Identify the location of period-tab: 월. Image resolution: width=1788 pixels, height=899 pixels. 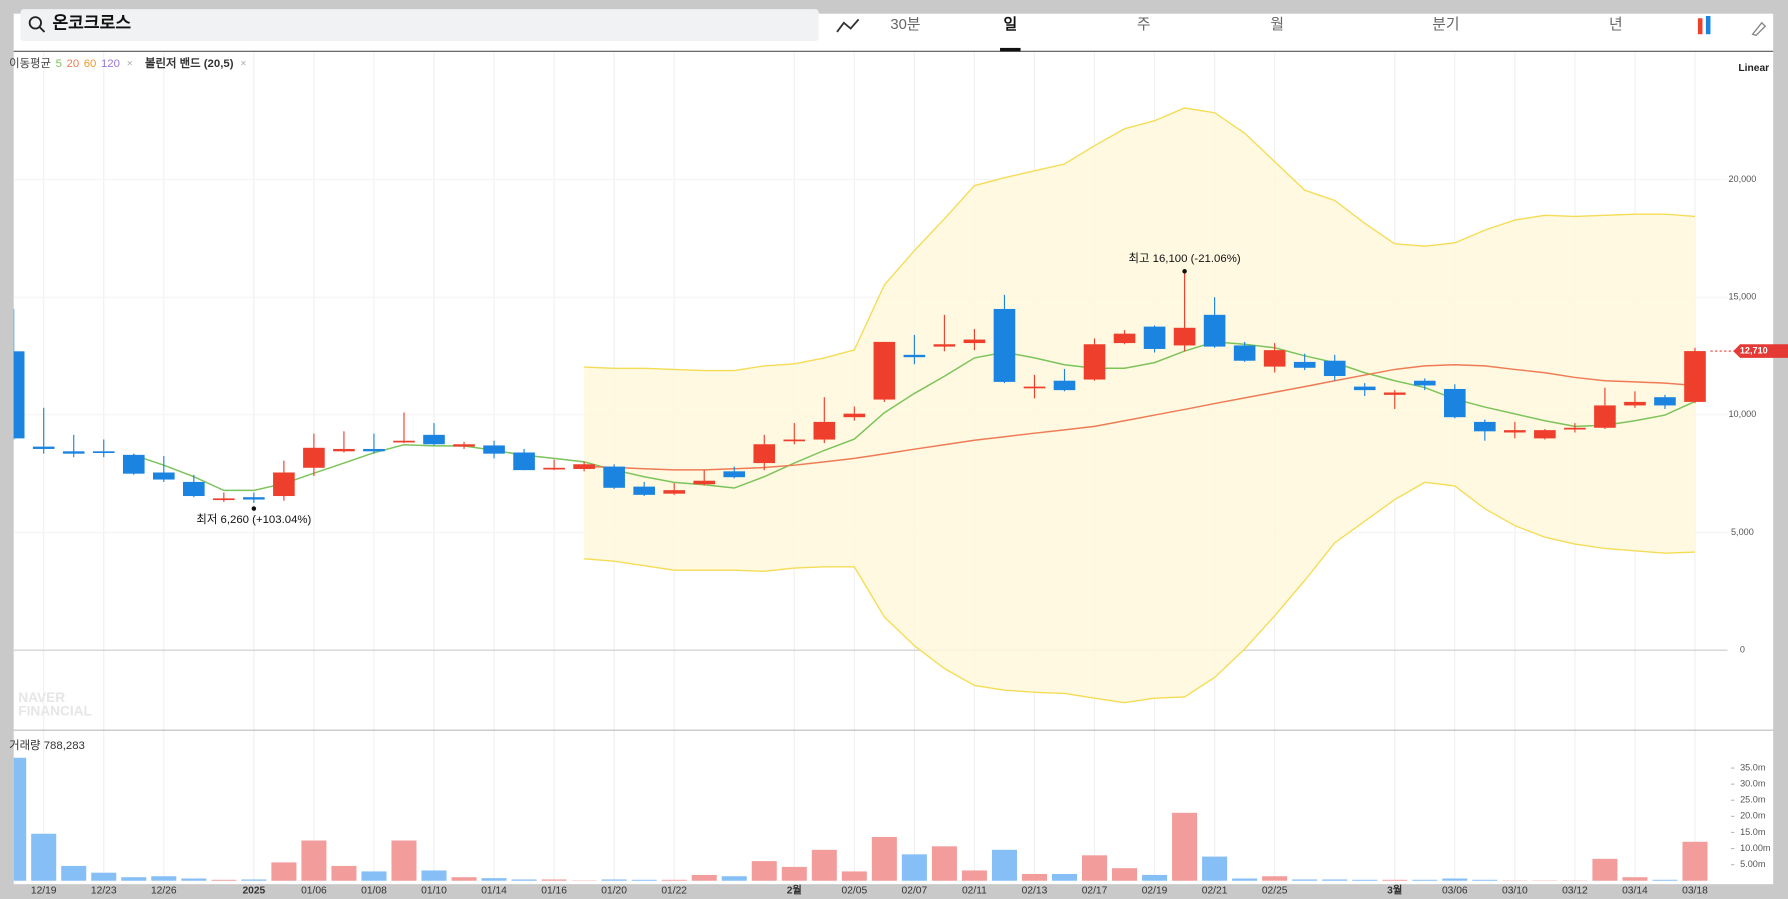
(1277, 24).